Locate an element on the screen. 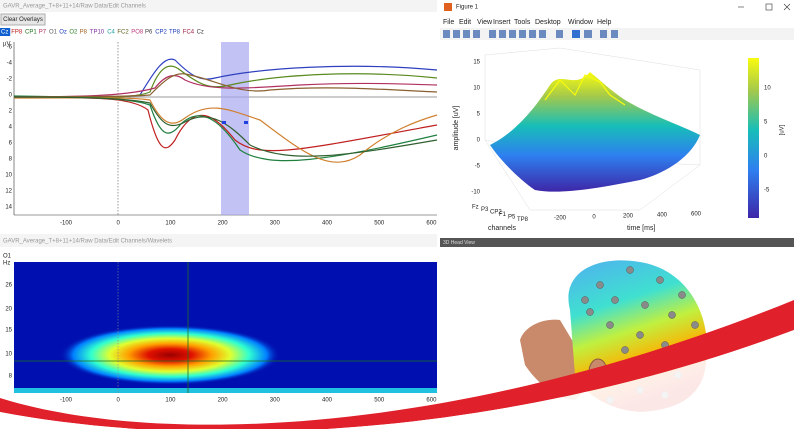 The height and width of the screenshot is (429, 794). wavelet-edge is located at coordinates (225, 390).